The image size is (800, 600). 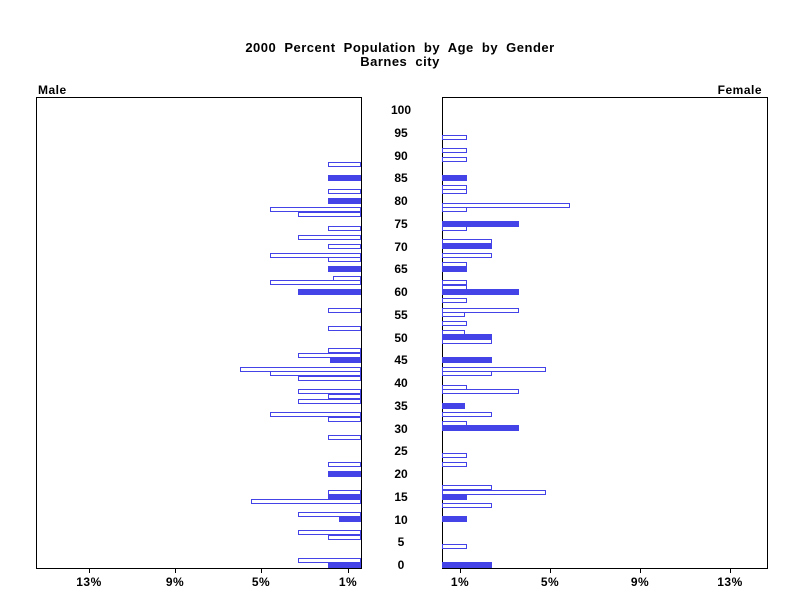 What do you see at coordinates (401, 406) in the screenshot?
I see `age-axis-tick-label: 35` at bounding box center [401, 406].